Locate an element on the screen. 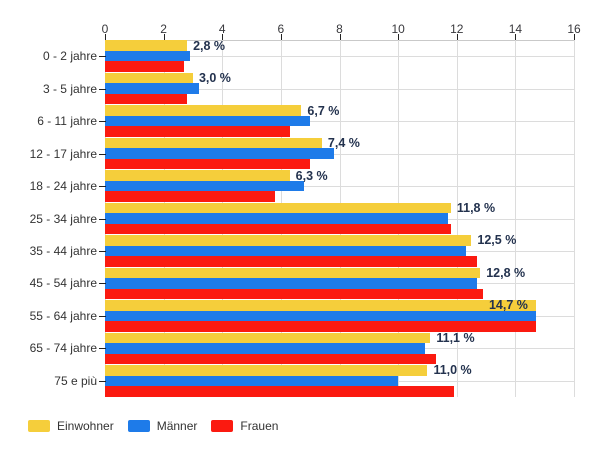  value-label: 6,3 % is located at coordinates (311, 175).